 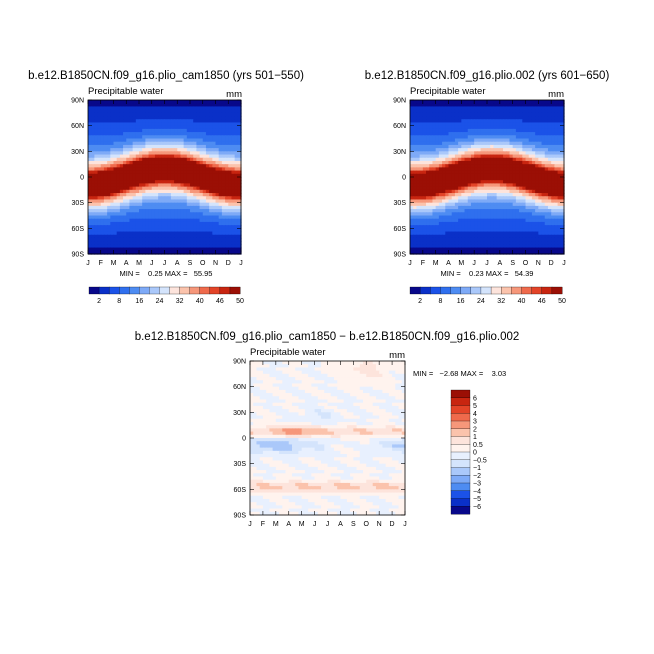 I want to click on colorbar-label: 24, so click(x=481, y=301).